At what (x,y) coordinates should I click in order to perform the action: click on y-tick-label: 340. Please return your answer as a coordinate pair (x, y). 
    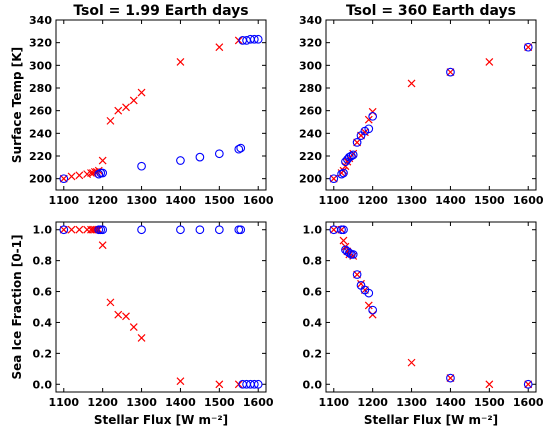
    Looking at the image, I should click on (310, 20).